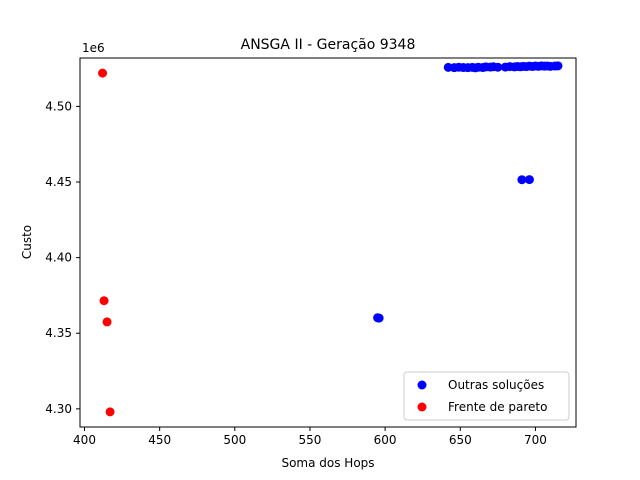 The width and height of the screenshot is (640, 480). Describe the element at coordinates (422, 407) in the screenshot. I see `legend-marker-frente-de-pareto` at that location.